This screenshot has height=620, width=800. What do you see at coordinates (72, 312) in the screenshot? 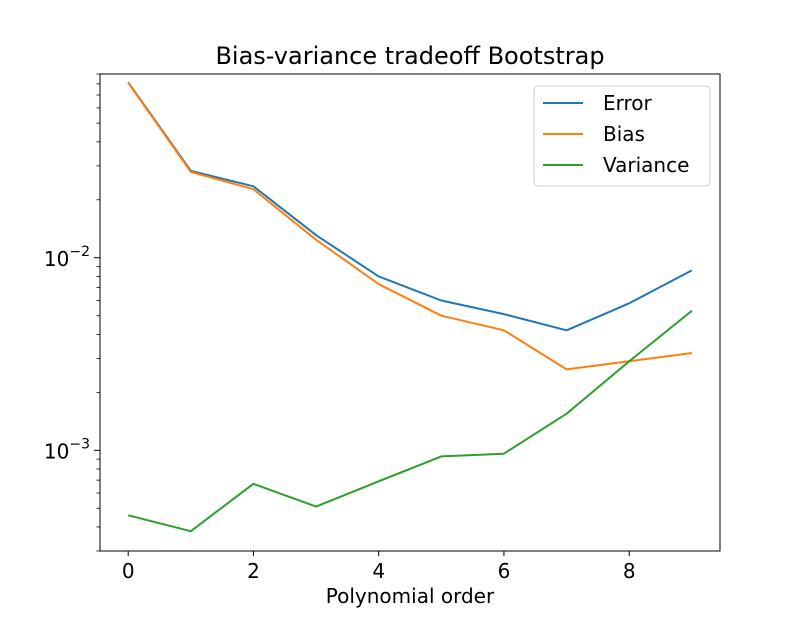
I see `y-axis: 10⁻² 10⁻³` at bounding box center [72, 312].